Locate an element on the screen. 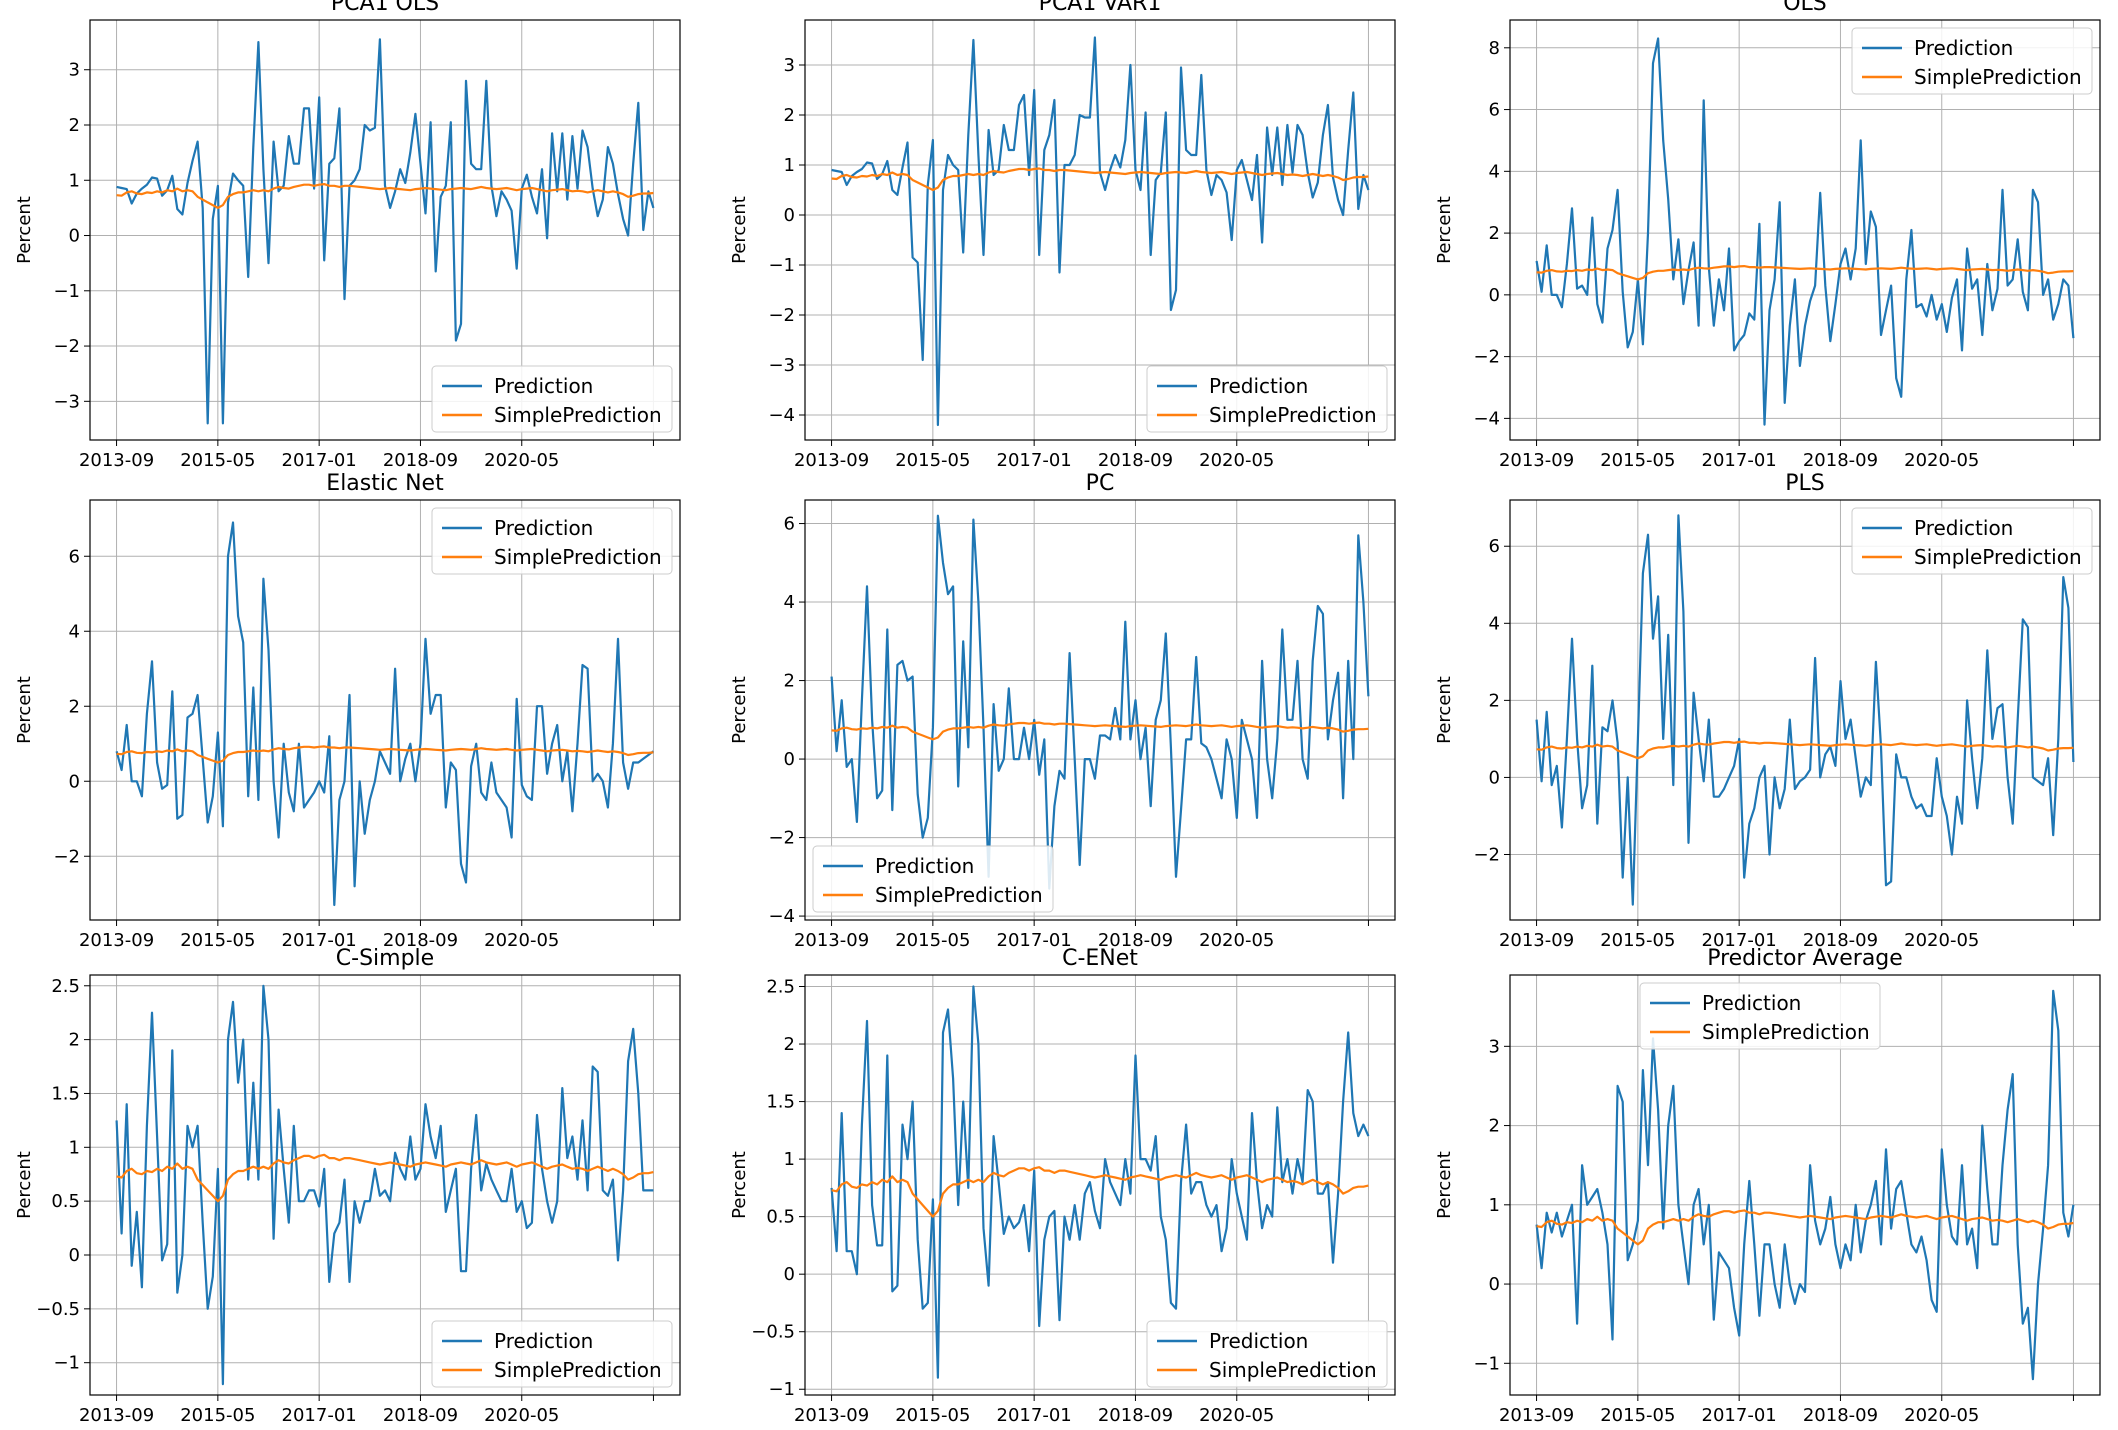  chart-title: Predictor Average is located at coordinates (1805, 958).